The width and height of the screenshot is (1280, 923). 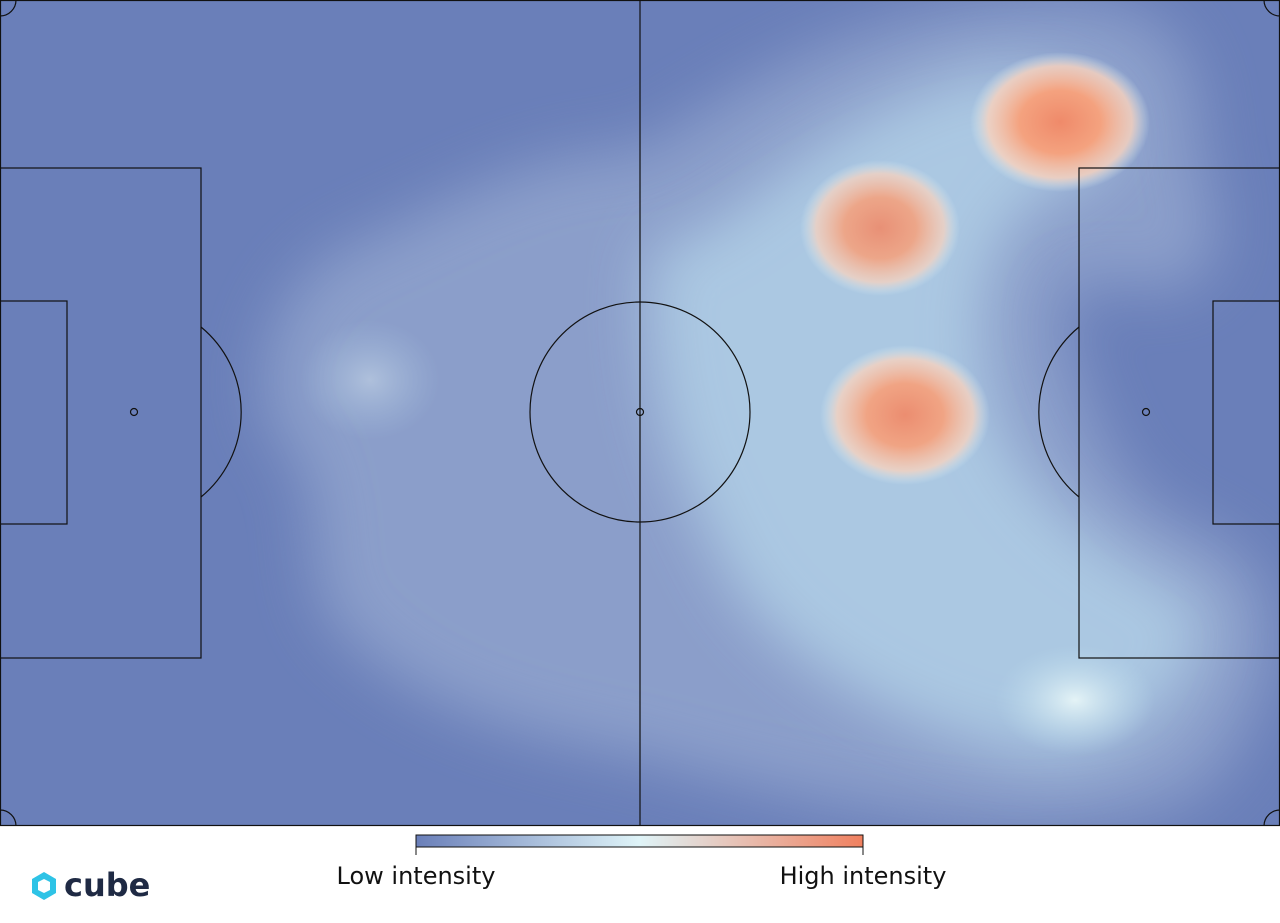 I want to click on colorbar-low-label: Low intensity, so click(x=416, y=876).